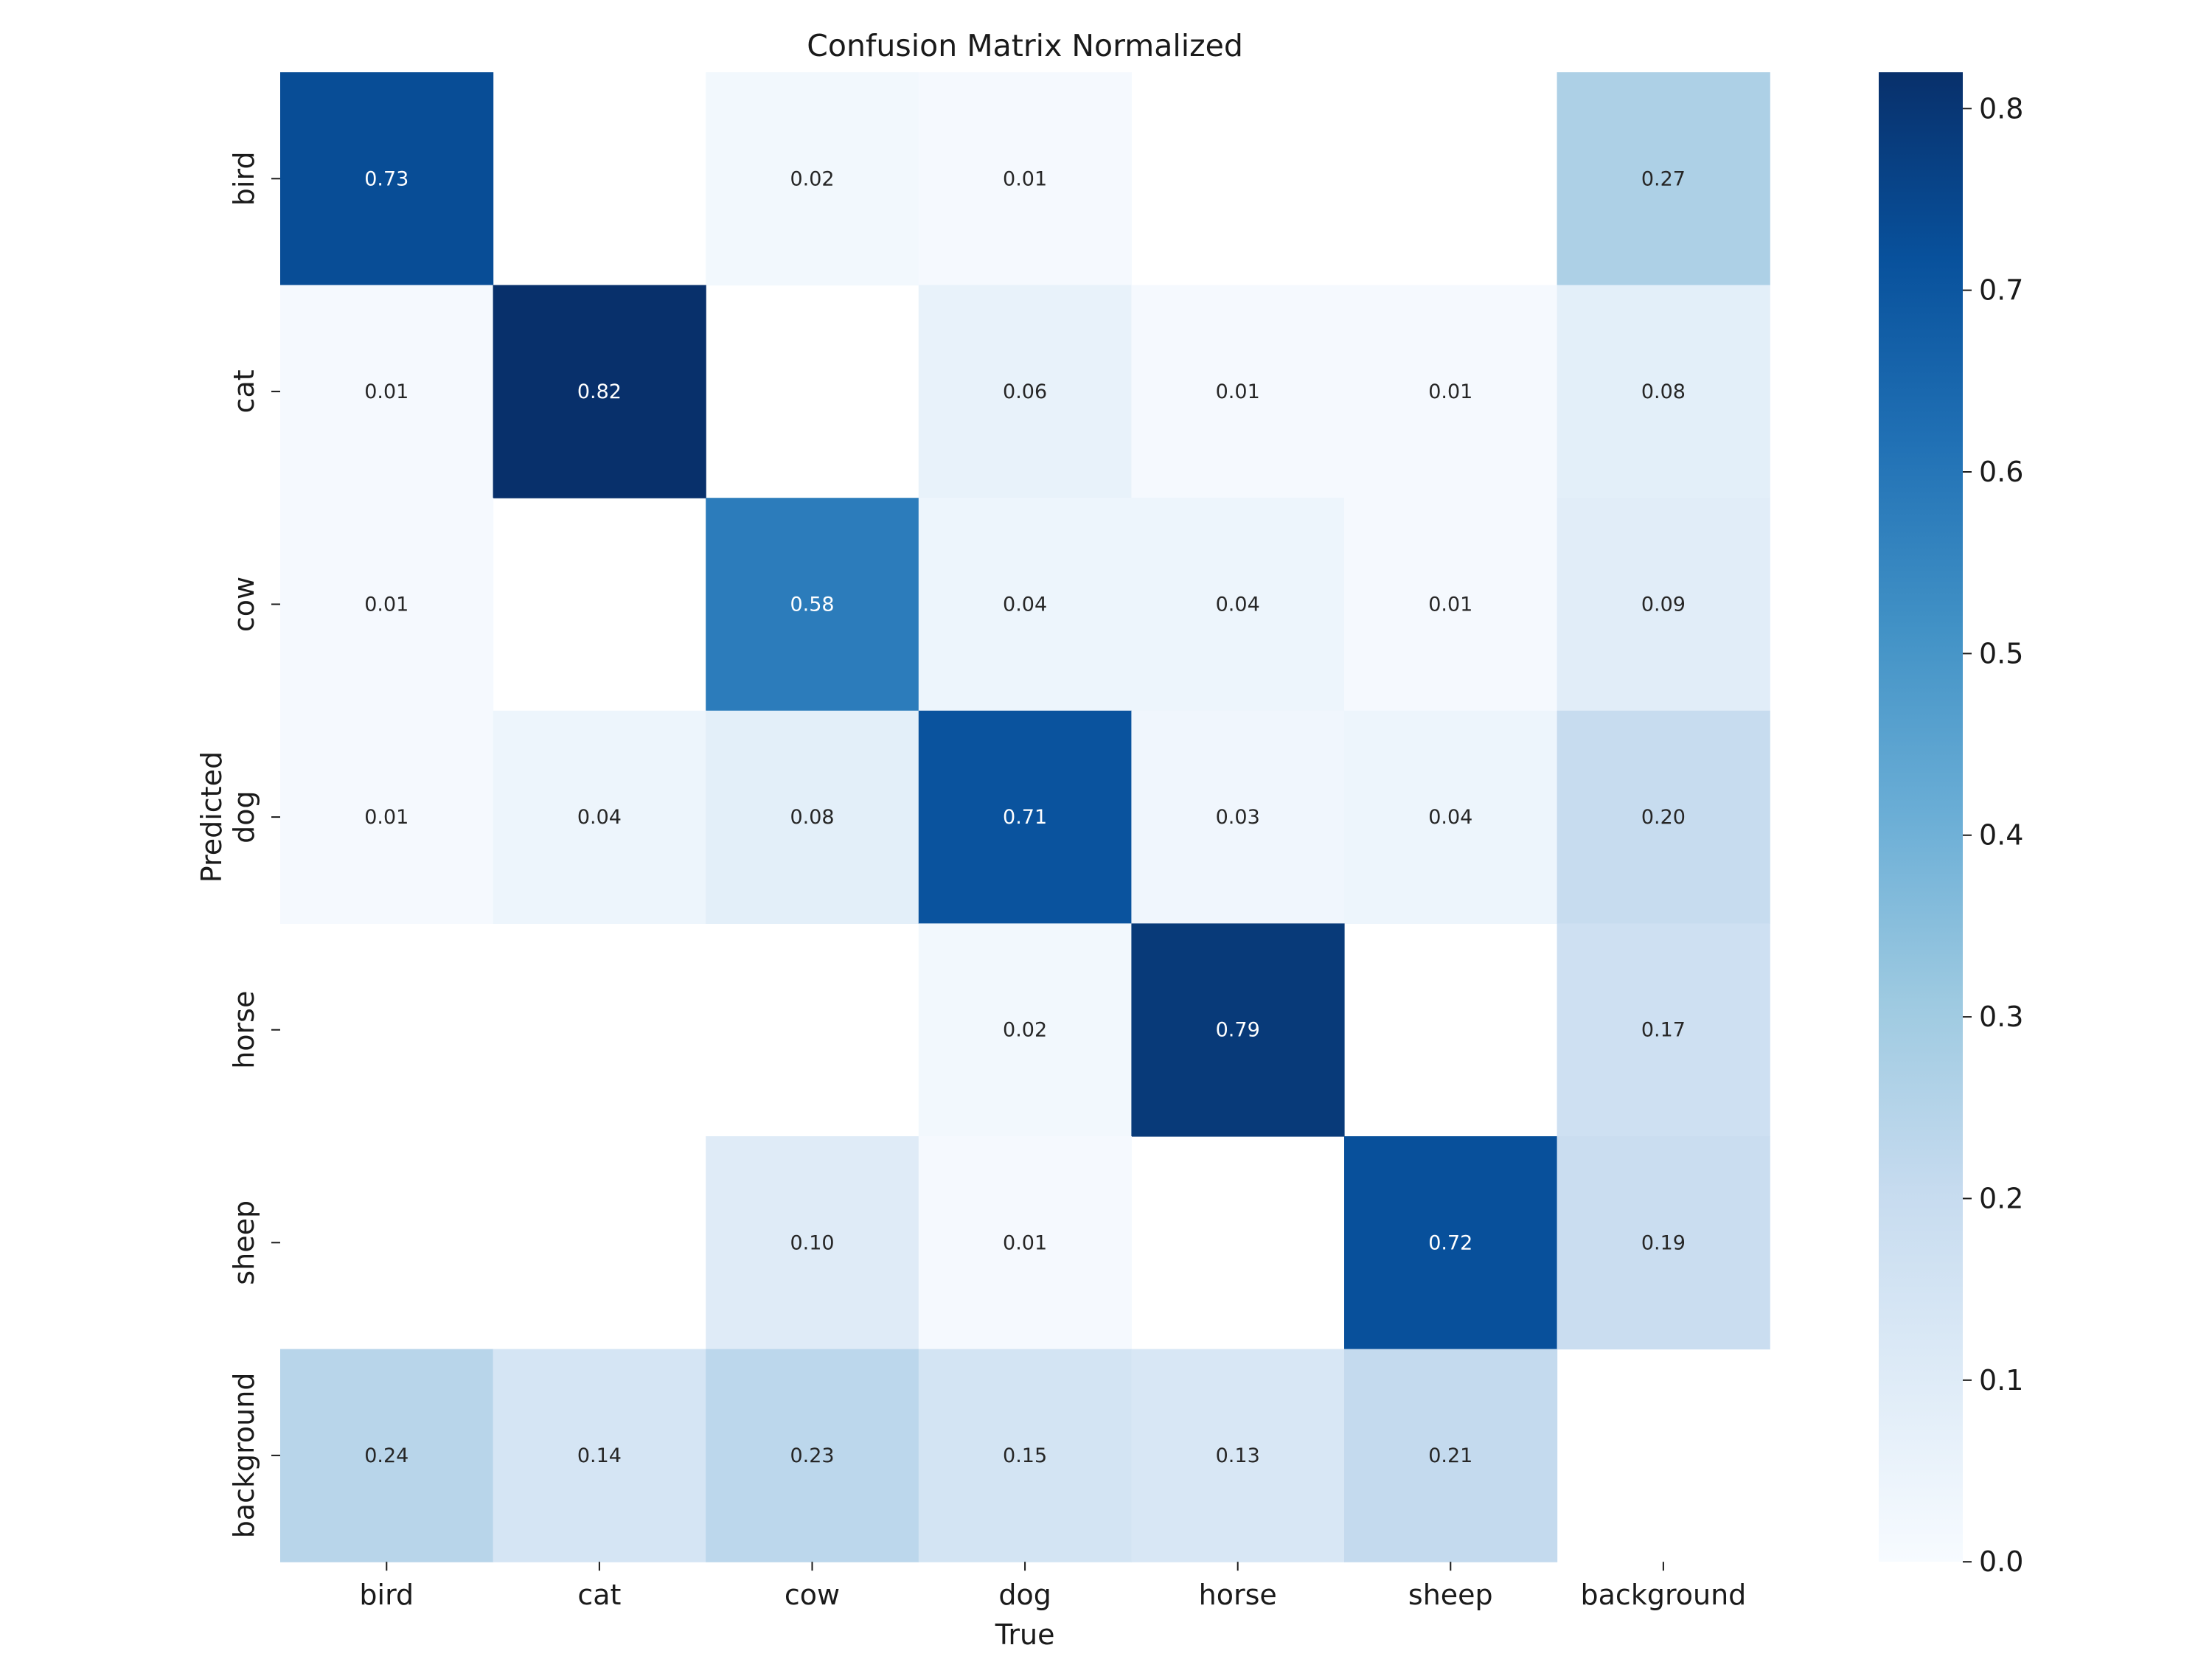 The height and width of the screenshot is (1659, 2212). What do you see at coordinates (2001, 108) in the screenshot?
I see `colorbar-tick-label: 0.8` at bounding box center [2001, 108].